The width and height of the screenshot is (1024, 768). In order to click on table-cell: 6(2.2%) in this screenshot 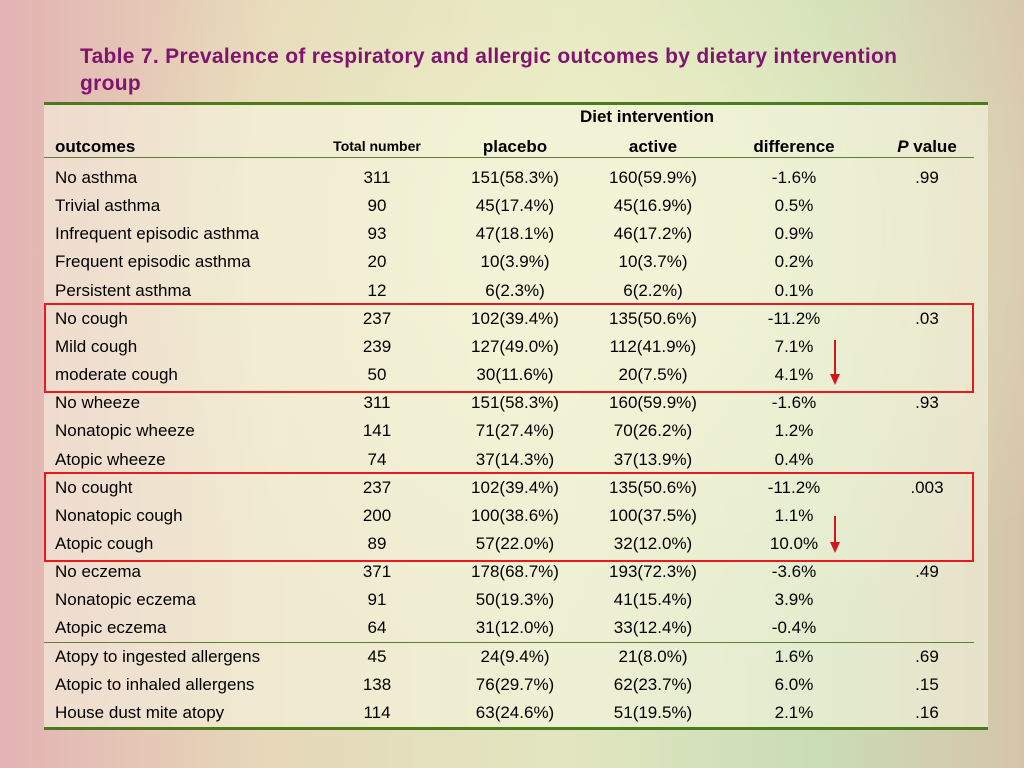, I will do `click(653, 290)`.